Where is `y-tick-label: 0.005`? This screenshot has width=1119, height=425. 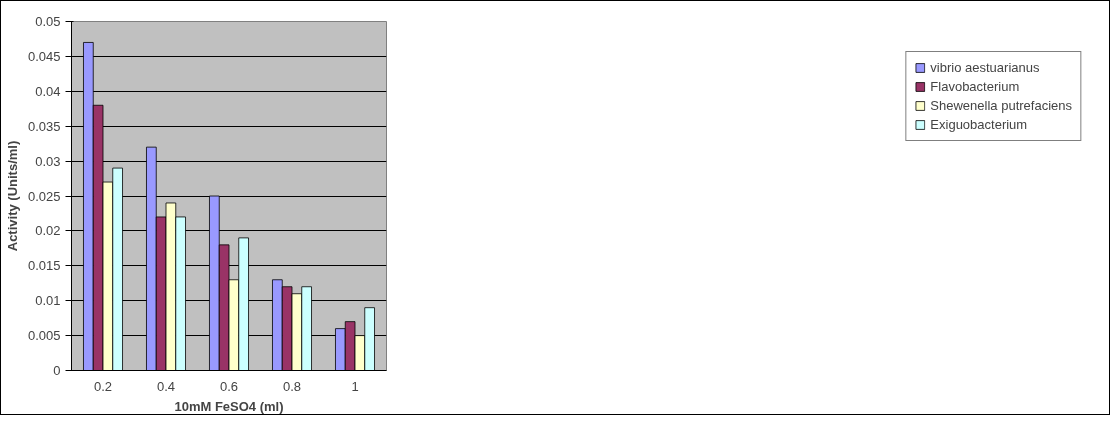
y-tick-label: 0.005 is located at coordinates (44, 336).